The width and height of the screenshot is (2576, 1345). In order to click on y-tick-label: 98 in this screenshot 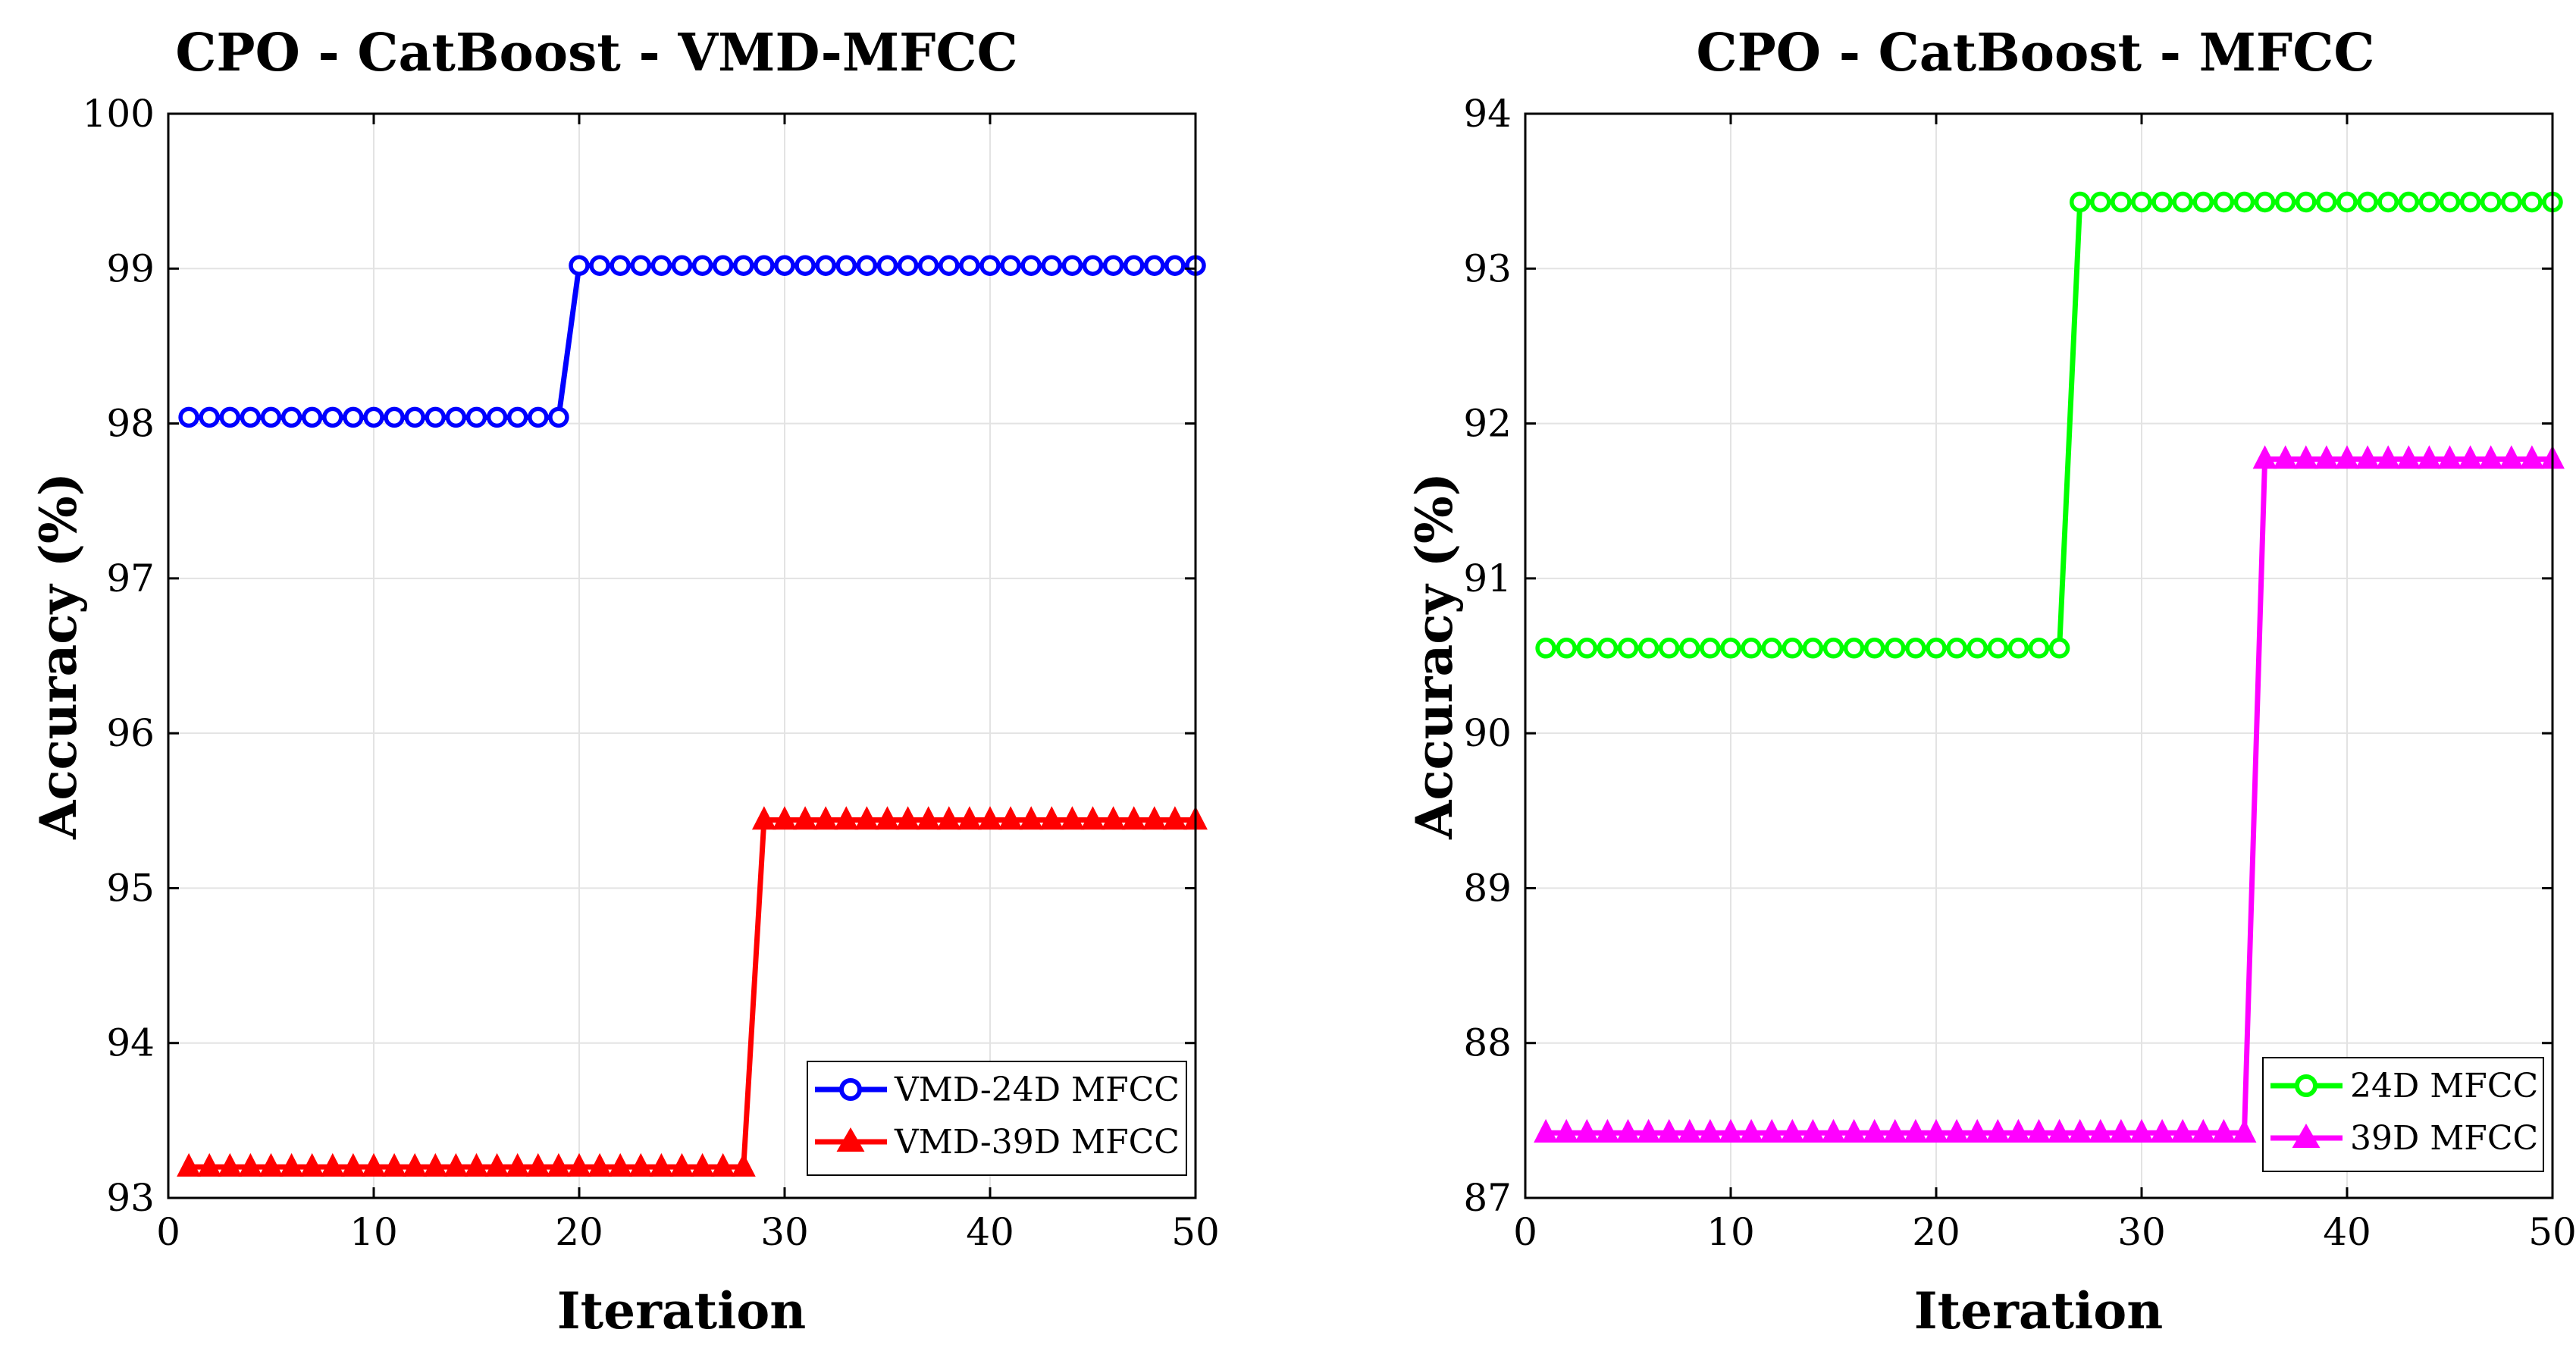, I will do `click(131, 424)`.